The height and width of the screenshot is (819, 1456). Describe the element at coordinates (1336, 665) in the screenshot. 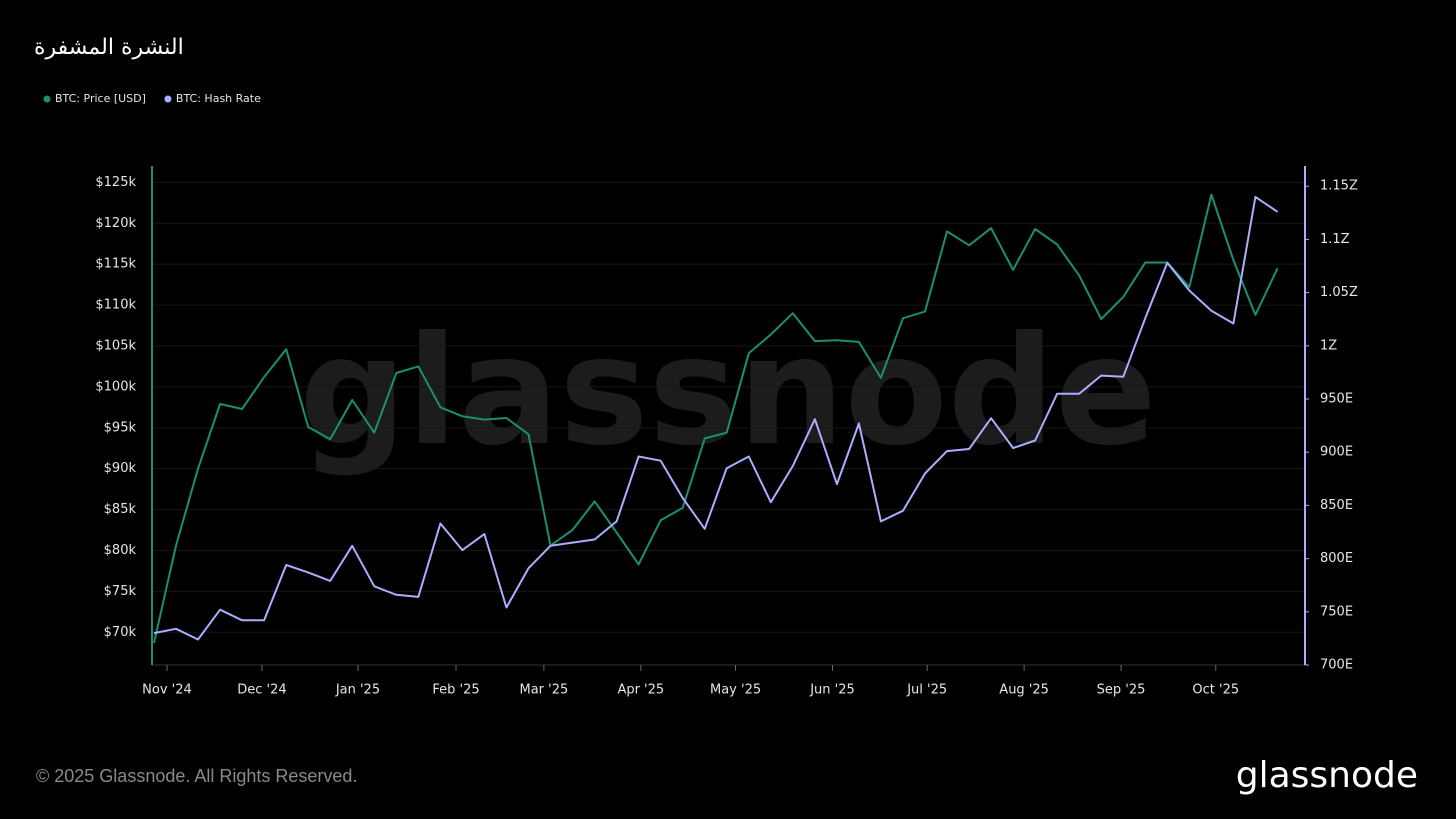

I see `y2-tick-label: 700E` at that location.